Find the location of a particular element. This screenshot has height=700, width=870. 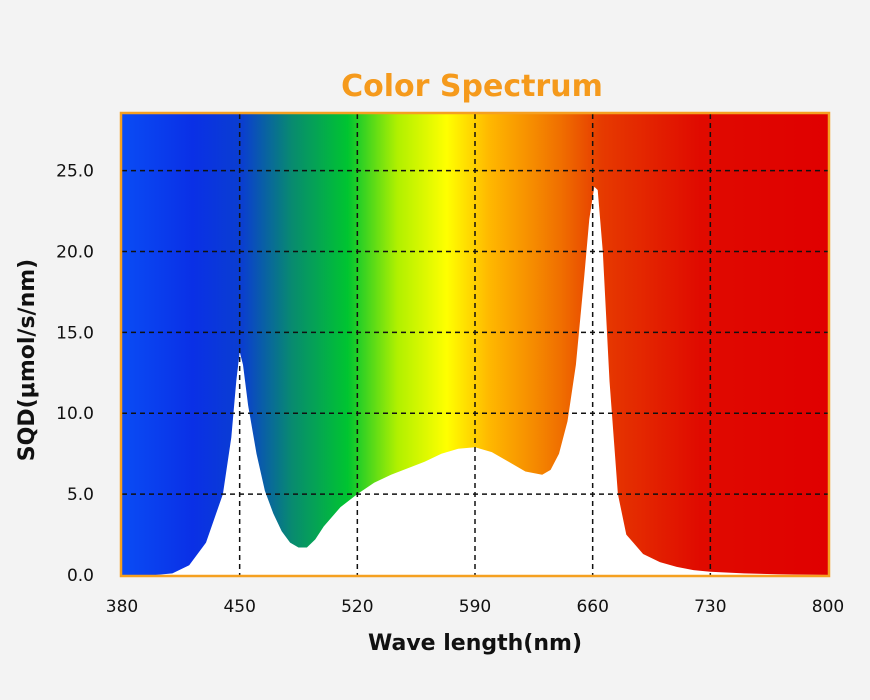

x-tick-label: 800 is located at coordinates (828, 607).